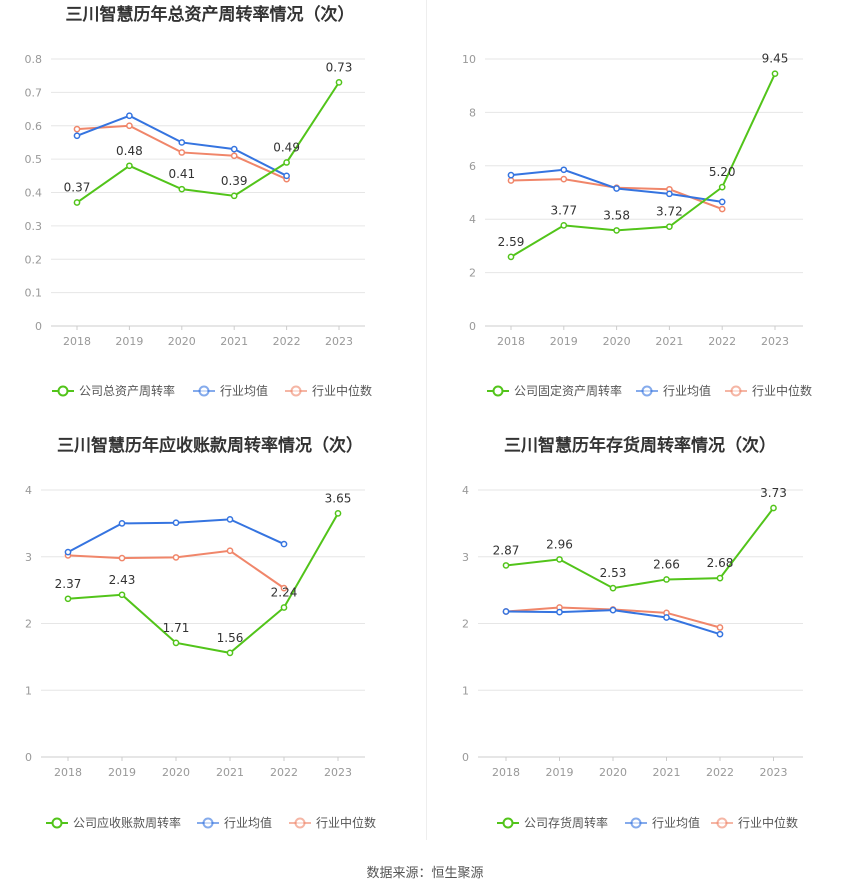 The width and height of the screenshot is (850, 891). I want to click on x-tick-label: 2023, so click(339, 341).